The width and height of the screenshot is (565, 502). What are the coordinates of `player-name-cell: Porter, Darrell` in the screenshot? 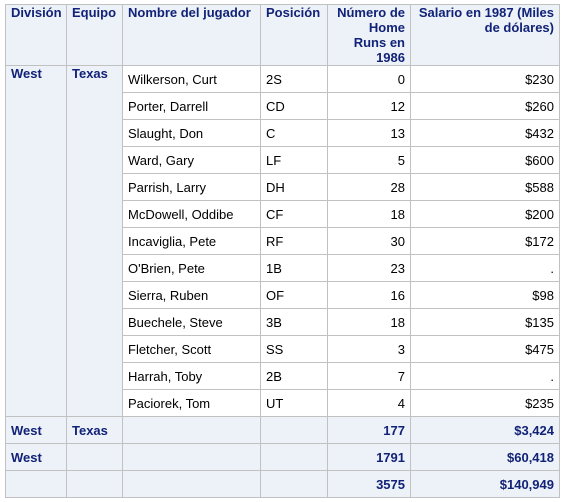 It's located at (191, 106).